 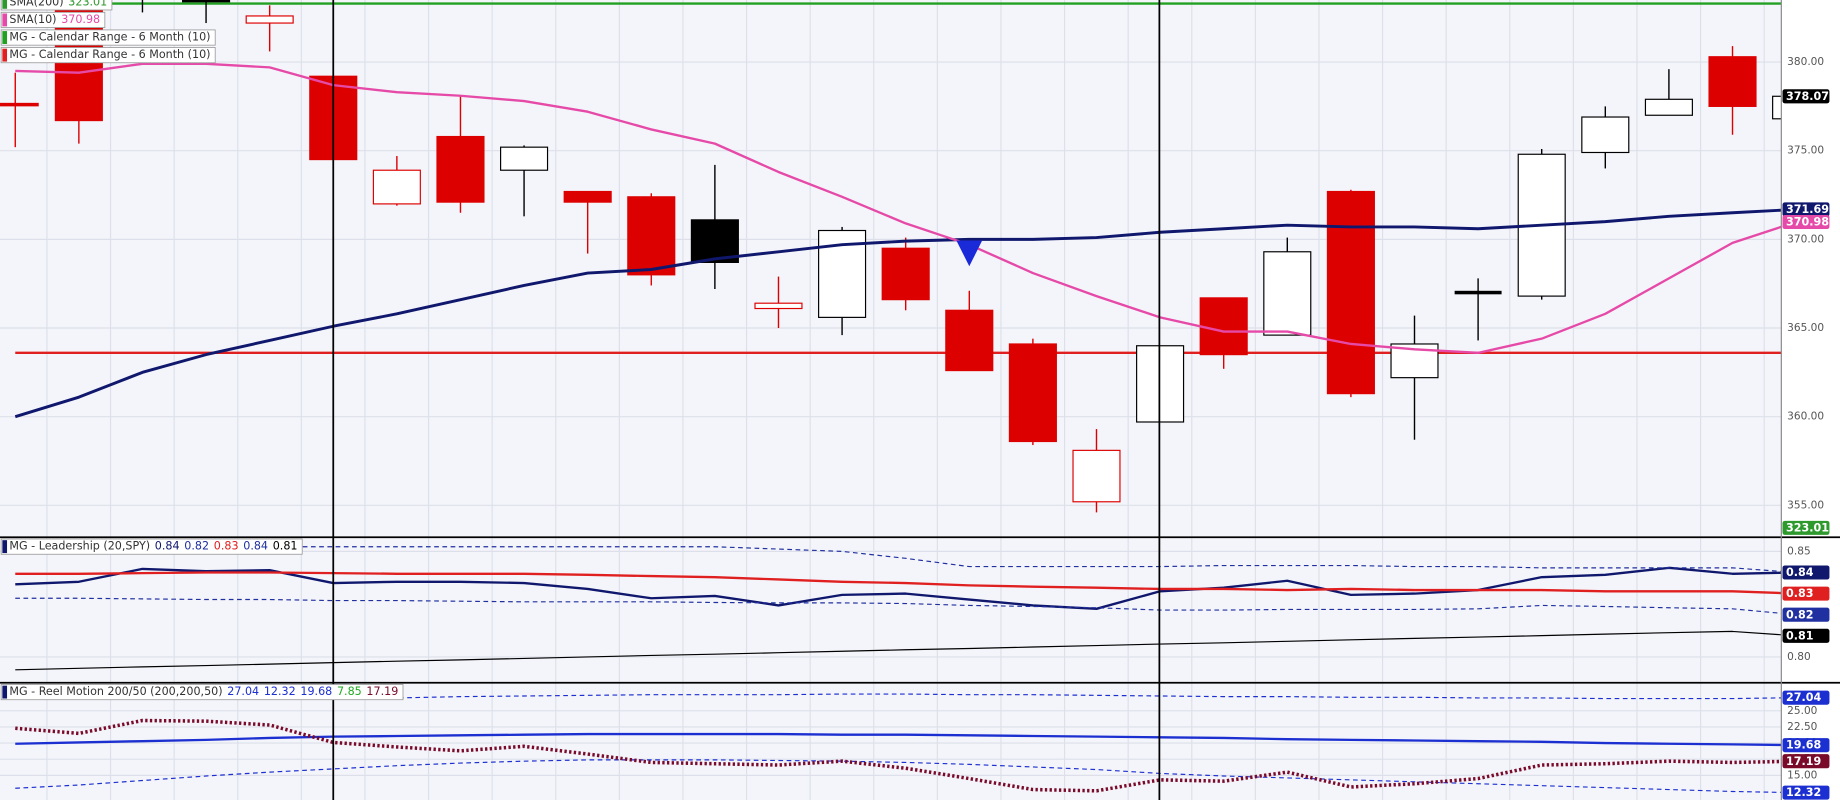 I want to click on legend-entry: SMA(200) 323.01, so click(x=56, y=5).